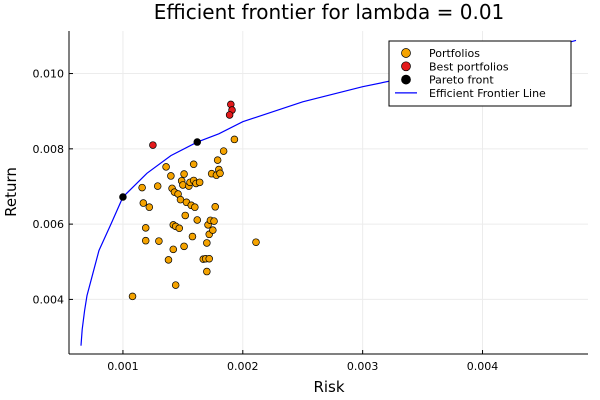 The width and height of the screenshot is (600, 400). I want to click on legend-box, so click(480, 73).